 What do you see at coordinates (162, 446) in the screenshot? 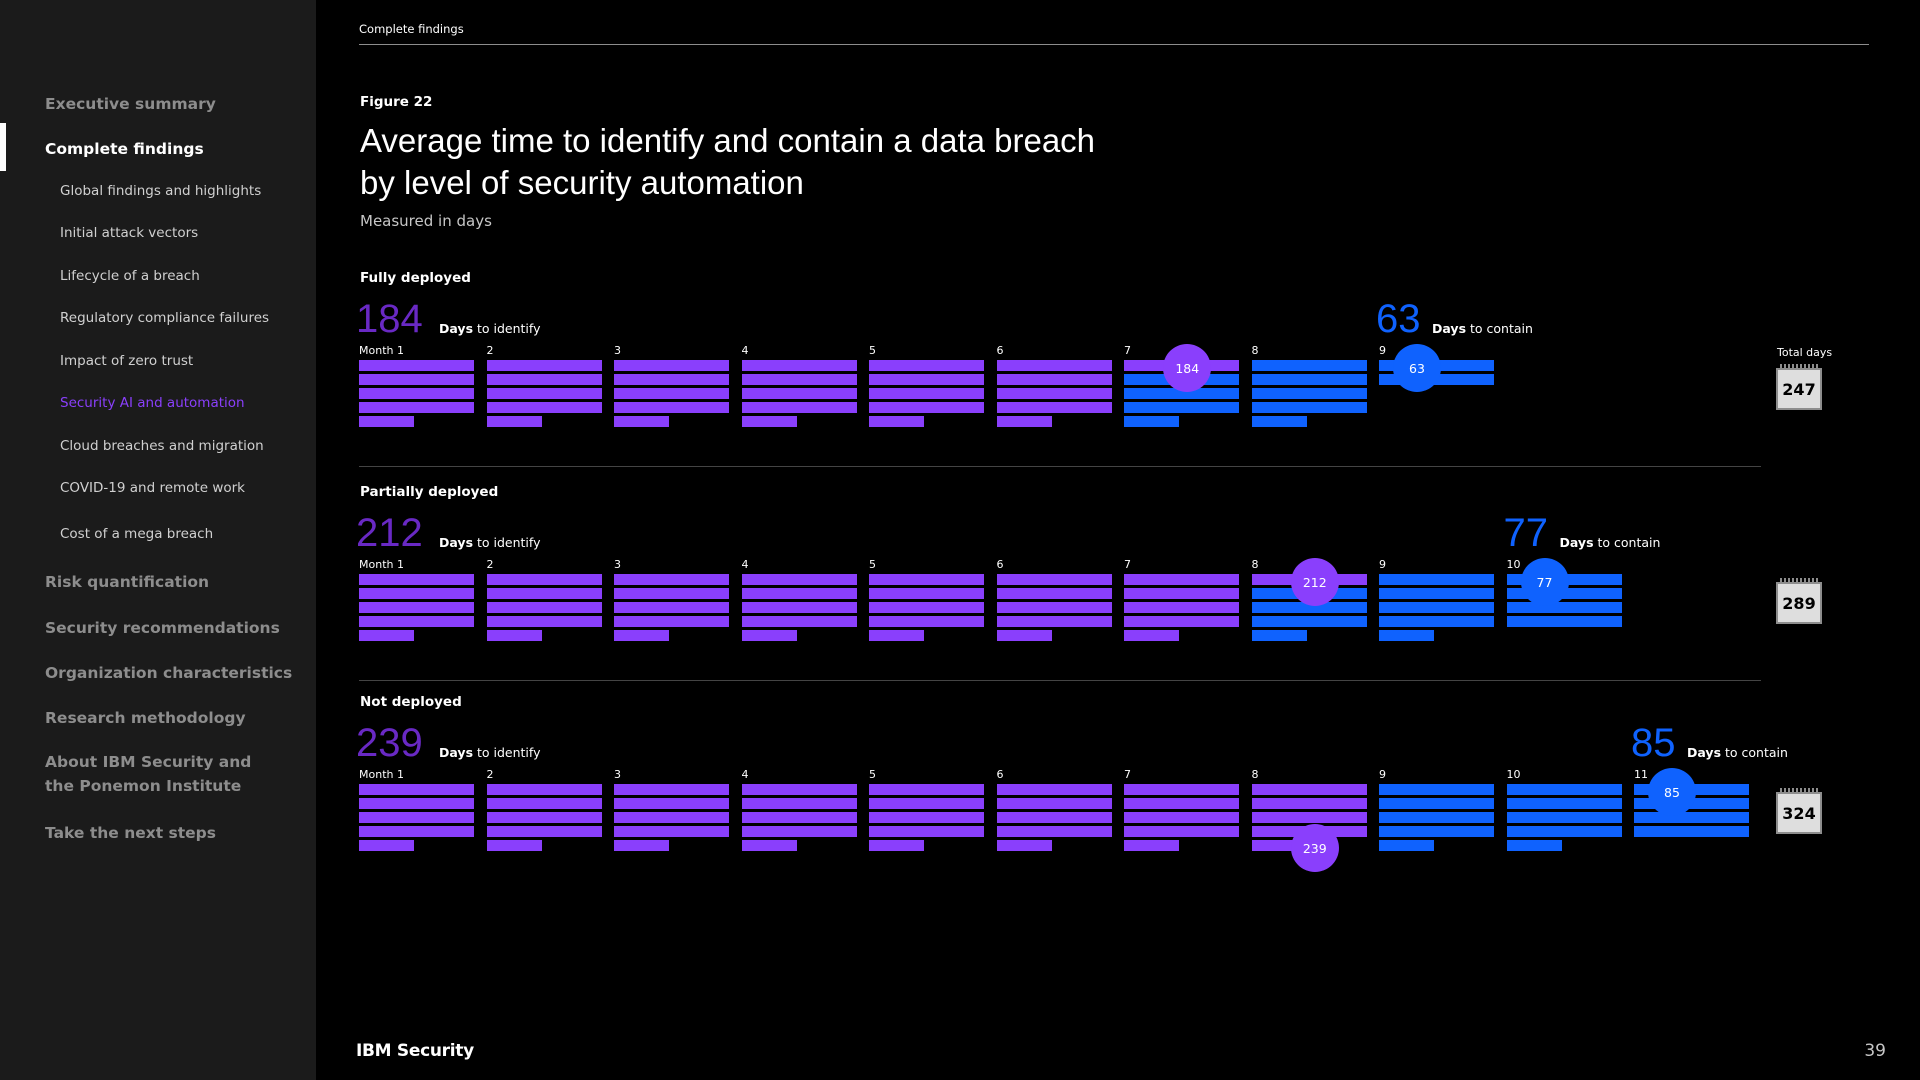
I see `sidebar-item-cloud-breaches-and-migration: Cloud breaches and migration` at bounding box center [162, 446].